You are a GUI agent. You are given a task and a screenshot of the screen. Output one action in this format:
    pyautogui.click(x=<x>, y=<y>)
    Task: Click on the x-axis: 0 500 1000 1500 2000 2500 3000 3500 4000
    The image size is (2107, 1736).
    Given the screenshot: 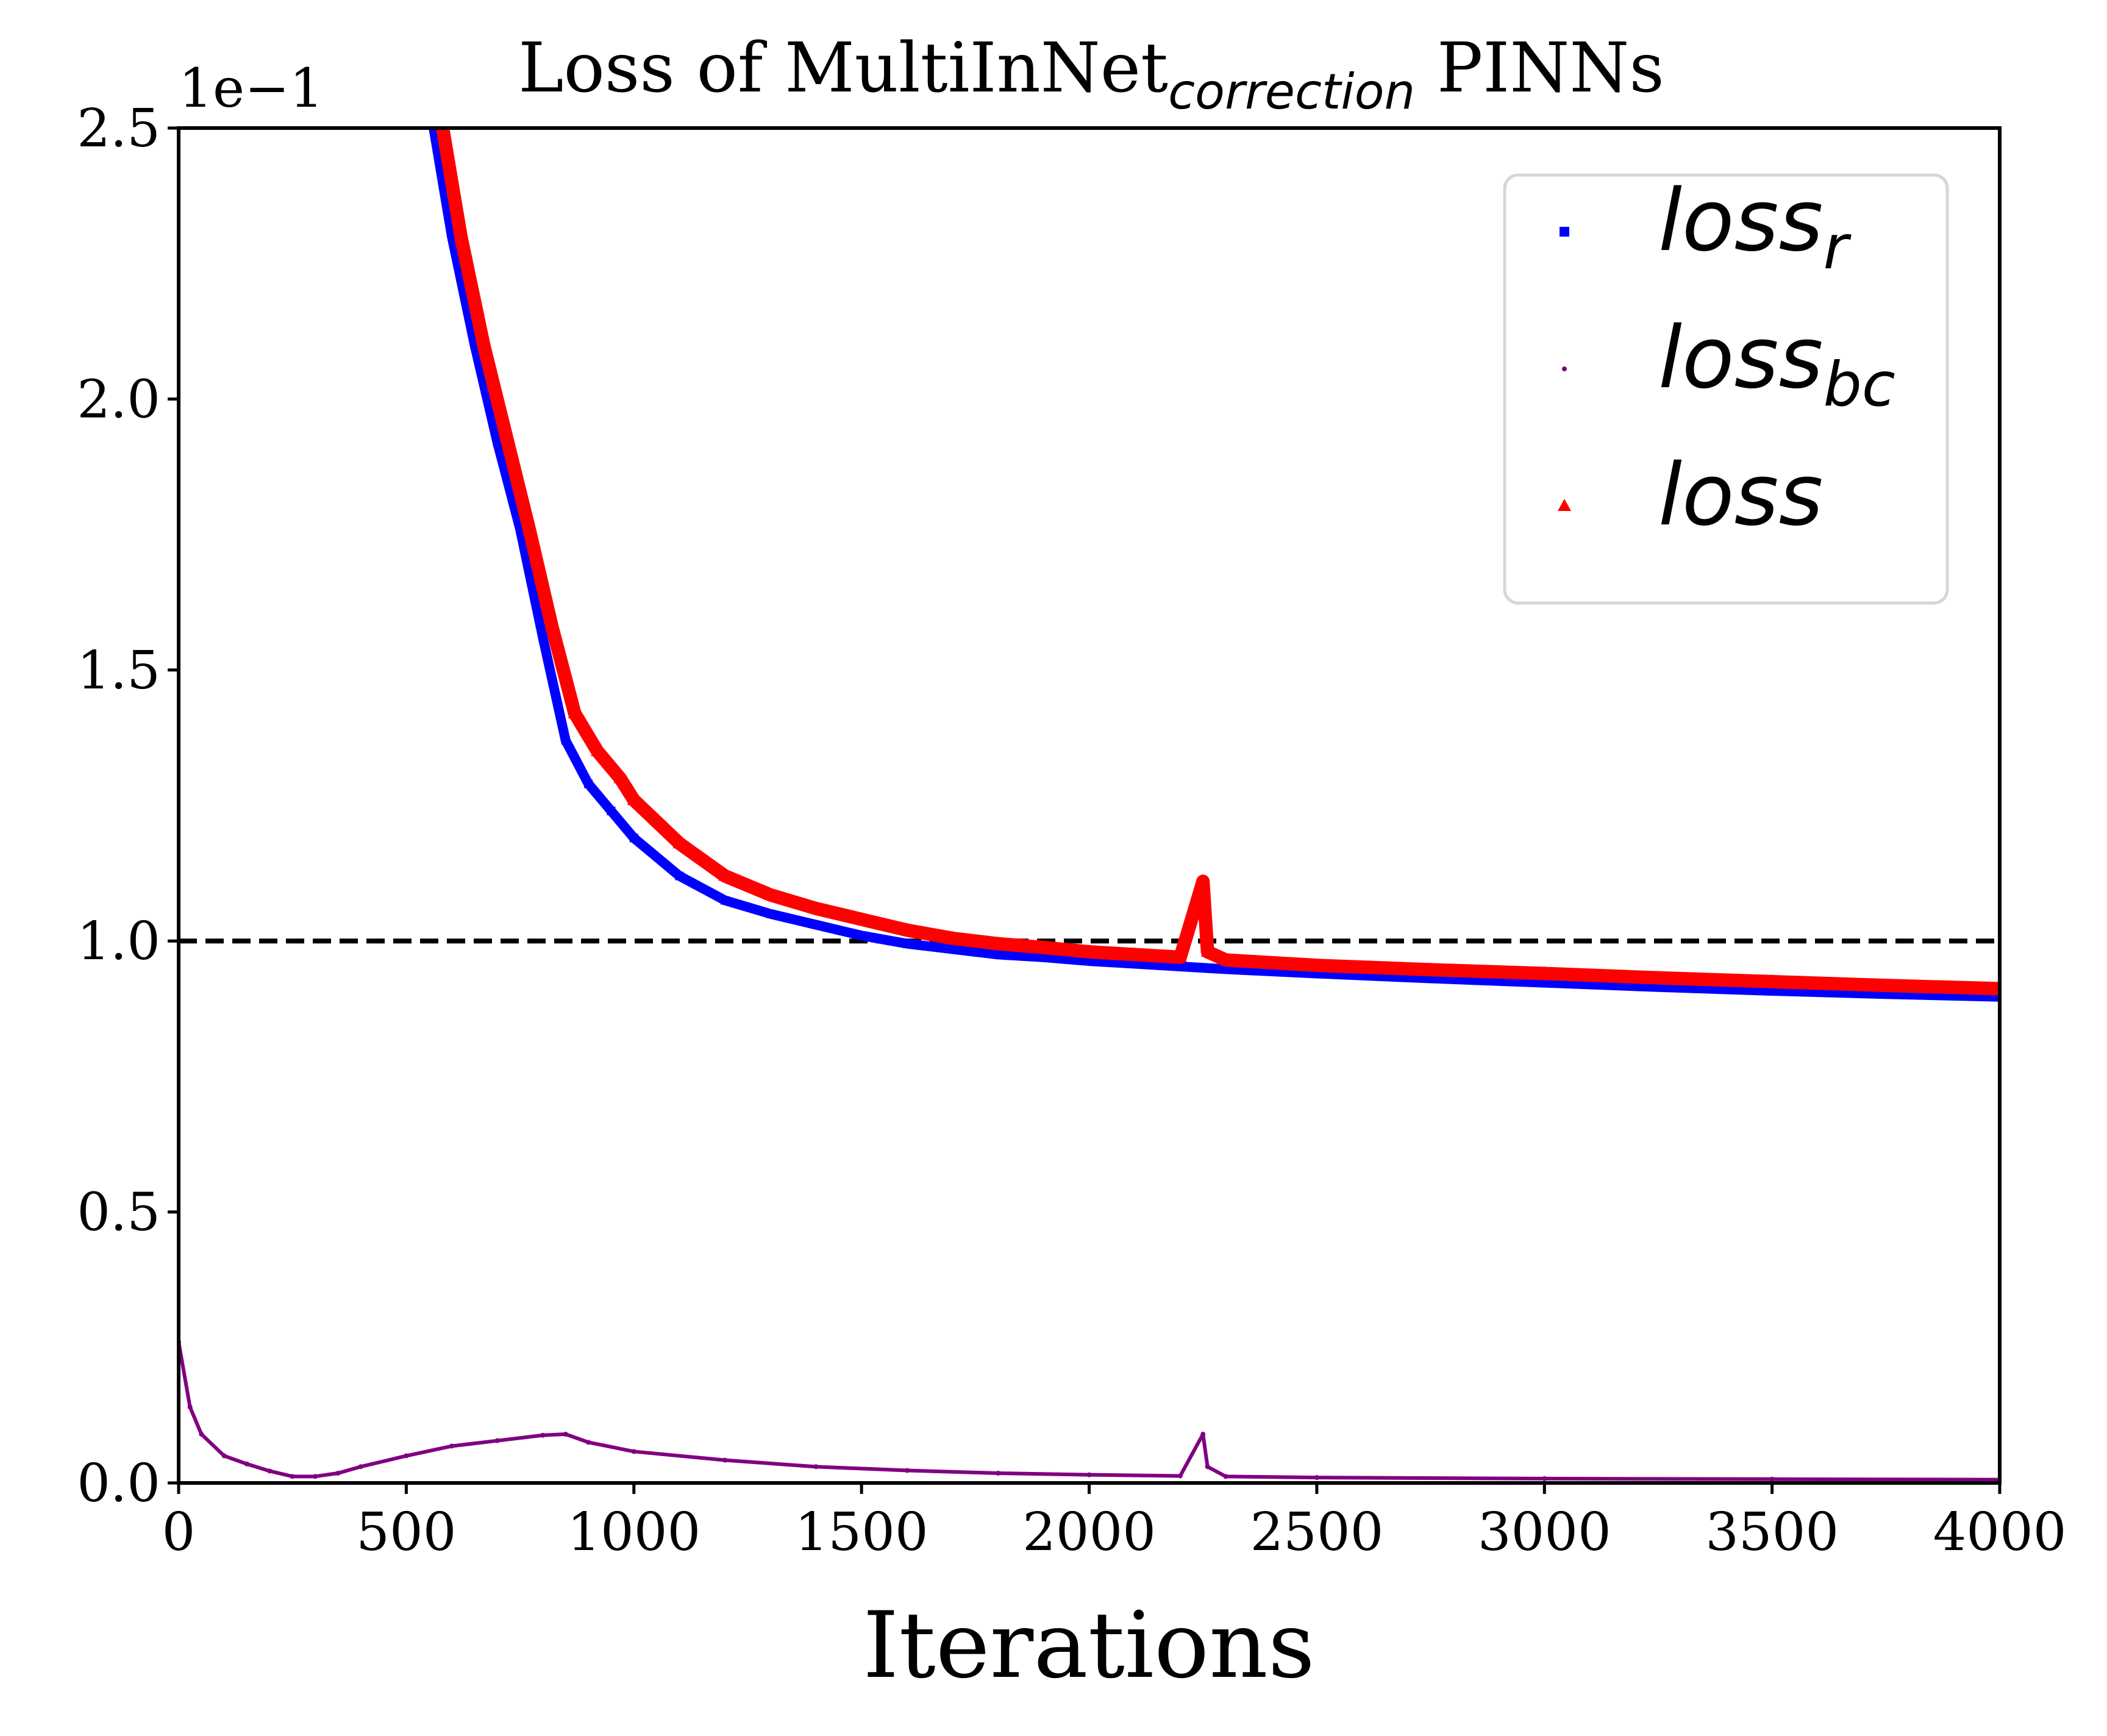 What is the action you would take?
    pyautogui.click(x=1114, y=1523)
    